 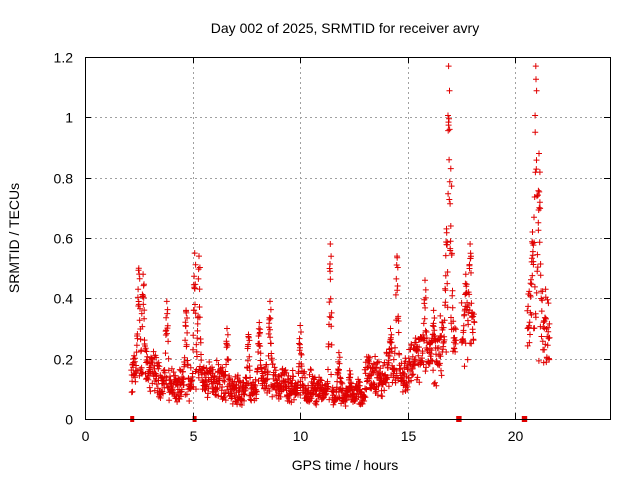 I want to click on y-tick-label: 1, so click(x=69, y=118).